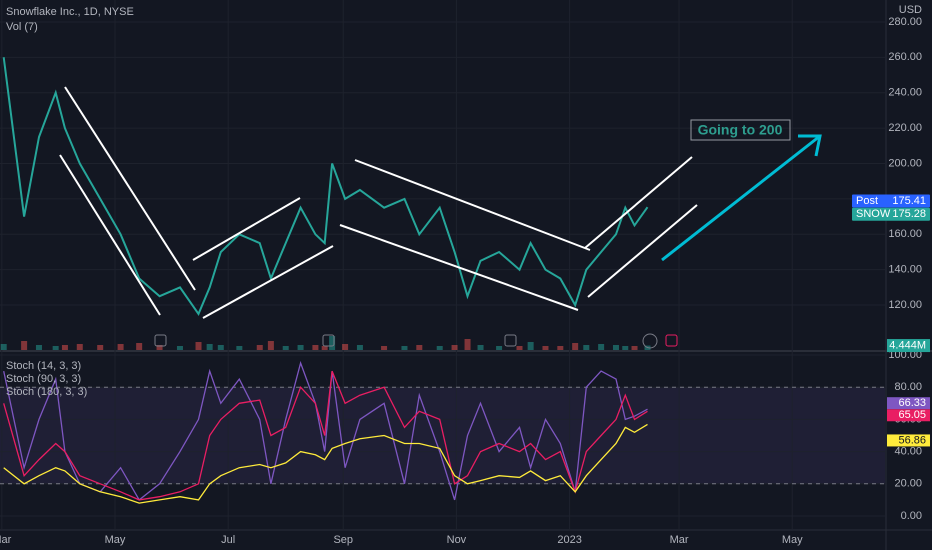  I want to click on volume-last-label: 4.444M, so click(907, 345).